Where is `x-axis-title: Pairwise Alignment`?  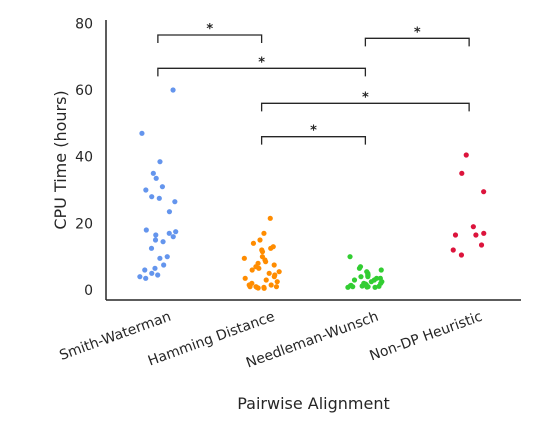 x-axis-title: Pairwise Alignment is located at coordinates (313, 403).